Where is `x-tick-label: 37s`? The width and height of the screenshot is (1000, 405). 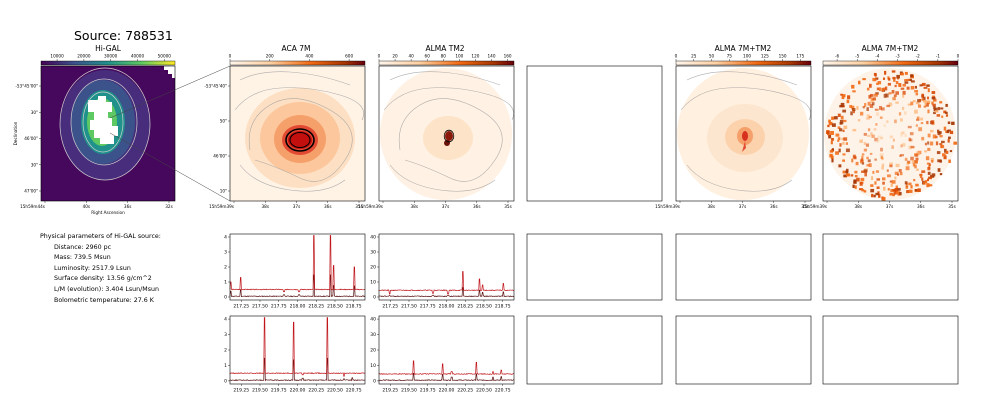 x-tick-label: 37s is located at coordinates (743, 206).